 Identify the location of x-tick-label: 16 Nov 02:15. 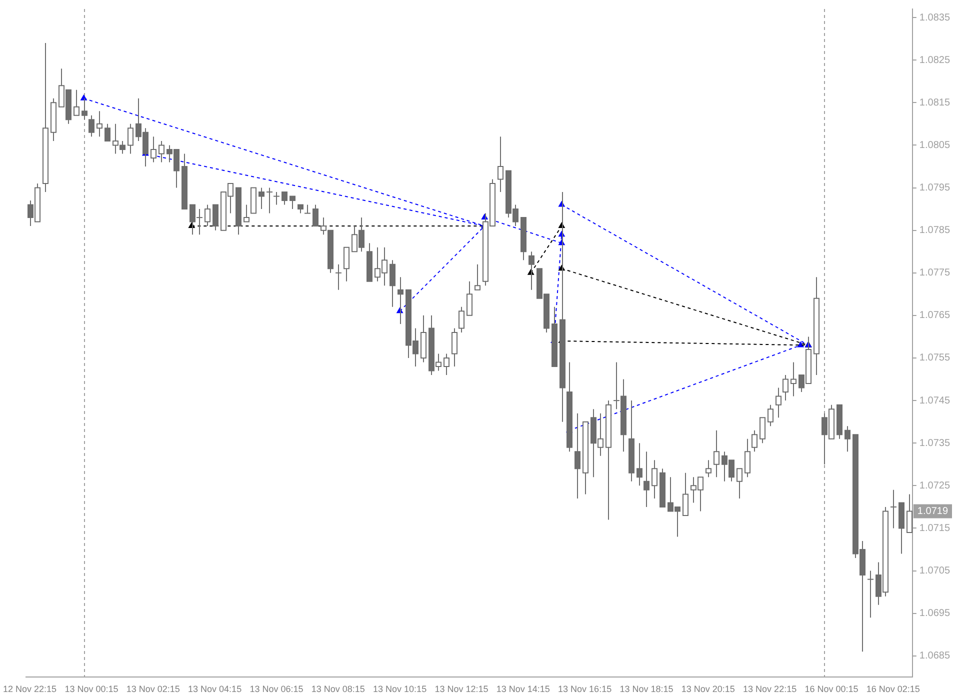
(893, 689).